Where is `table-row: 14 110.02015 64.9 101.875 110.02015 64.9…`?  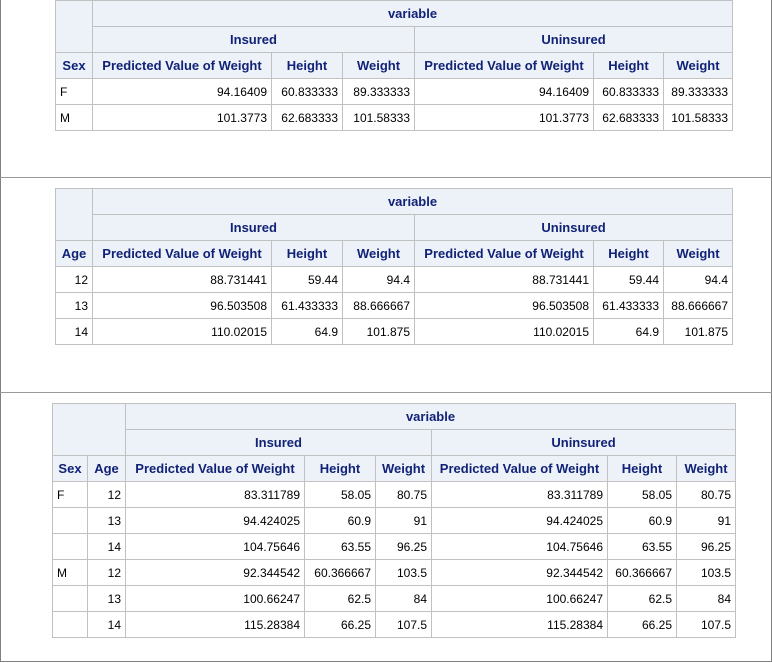 table-row: 14 110.02015 64.9 101.875 110.02015 64.9… is located at coordinates (394, 331).